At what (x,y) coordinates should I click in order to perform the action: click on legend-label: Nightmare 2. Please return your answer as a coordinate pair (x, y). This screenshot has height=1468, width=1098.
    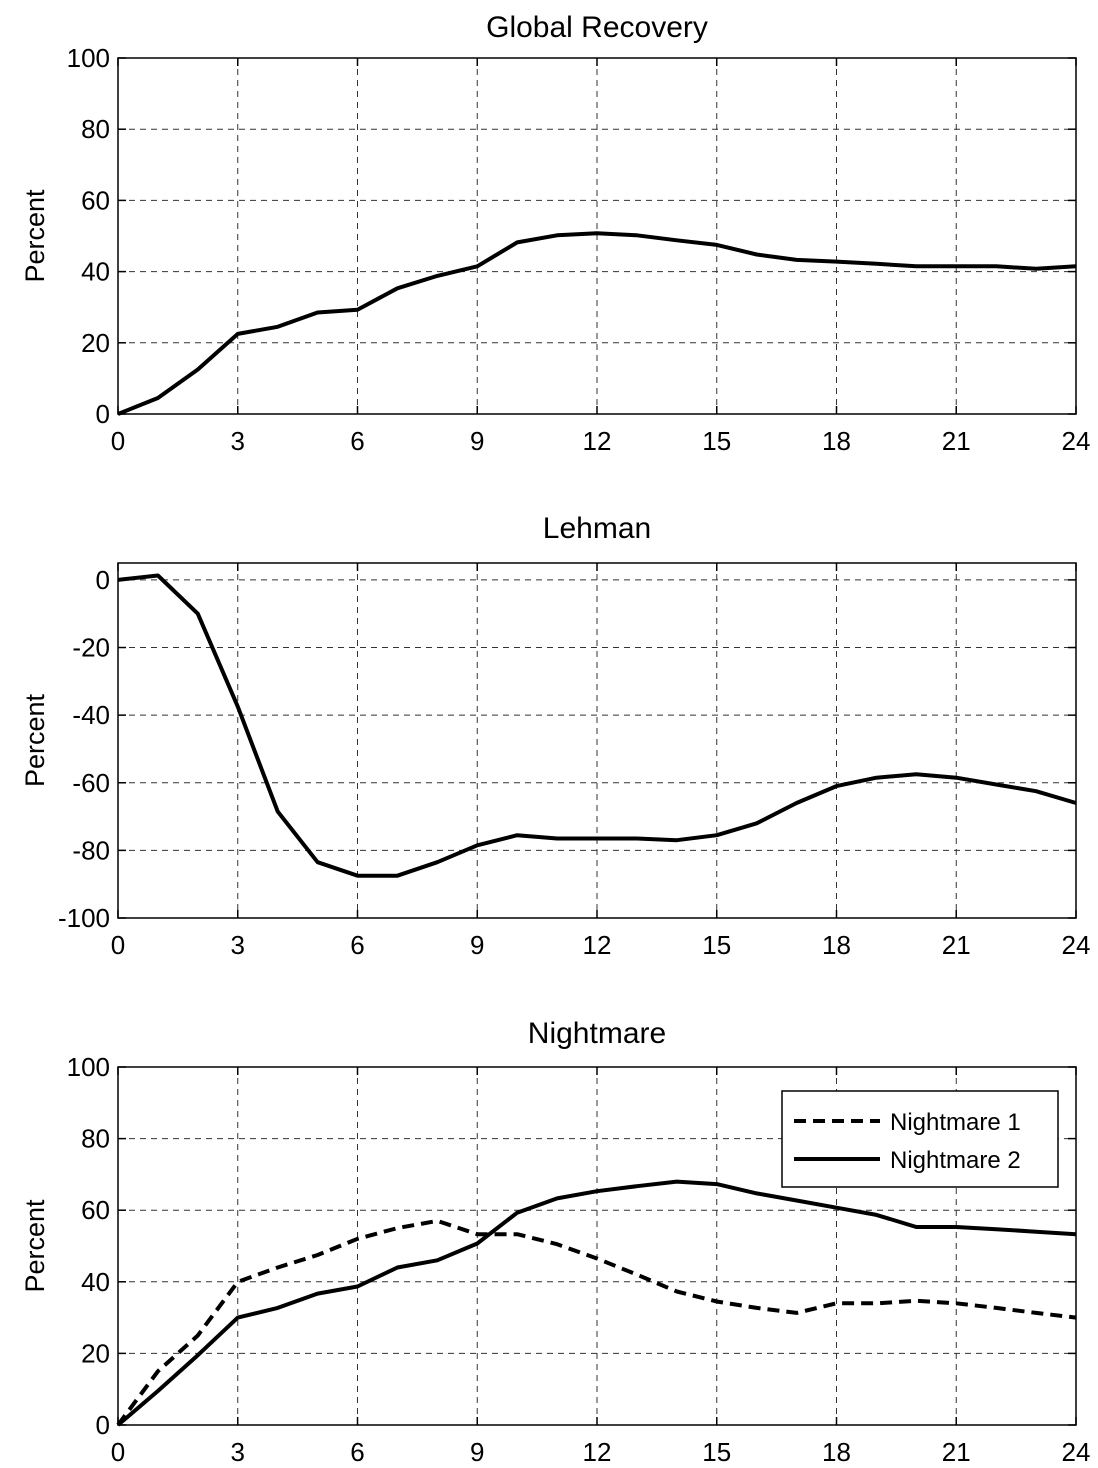
    Looking at the image, I should click on (955, 1160).